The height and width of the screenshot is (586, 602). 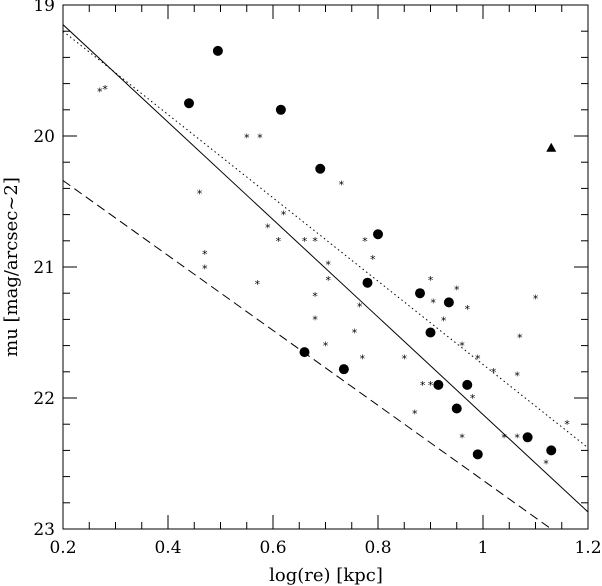 What do you see at coordinates (44, 268) in the screenshot?
I see `y-tick-label: 21` at bounding box center [44, 268].